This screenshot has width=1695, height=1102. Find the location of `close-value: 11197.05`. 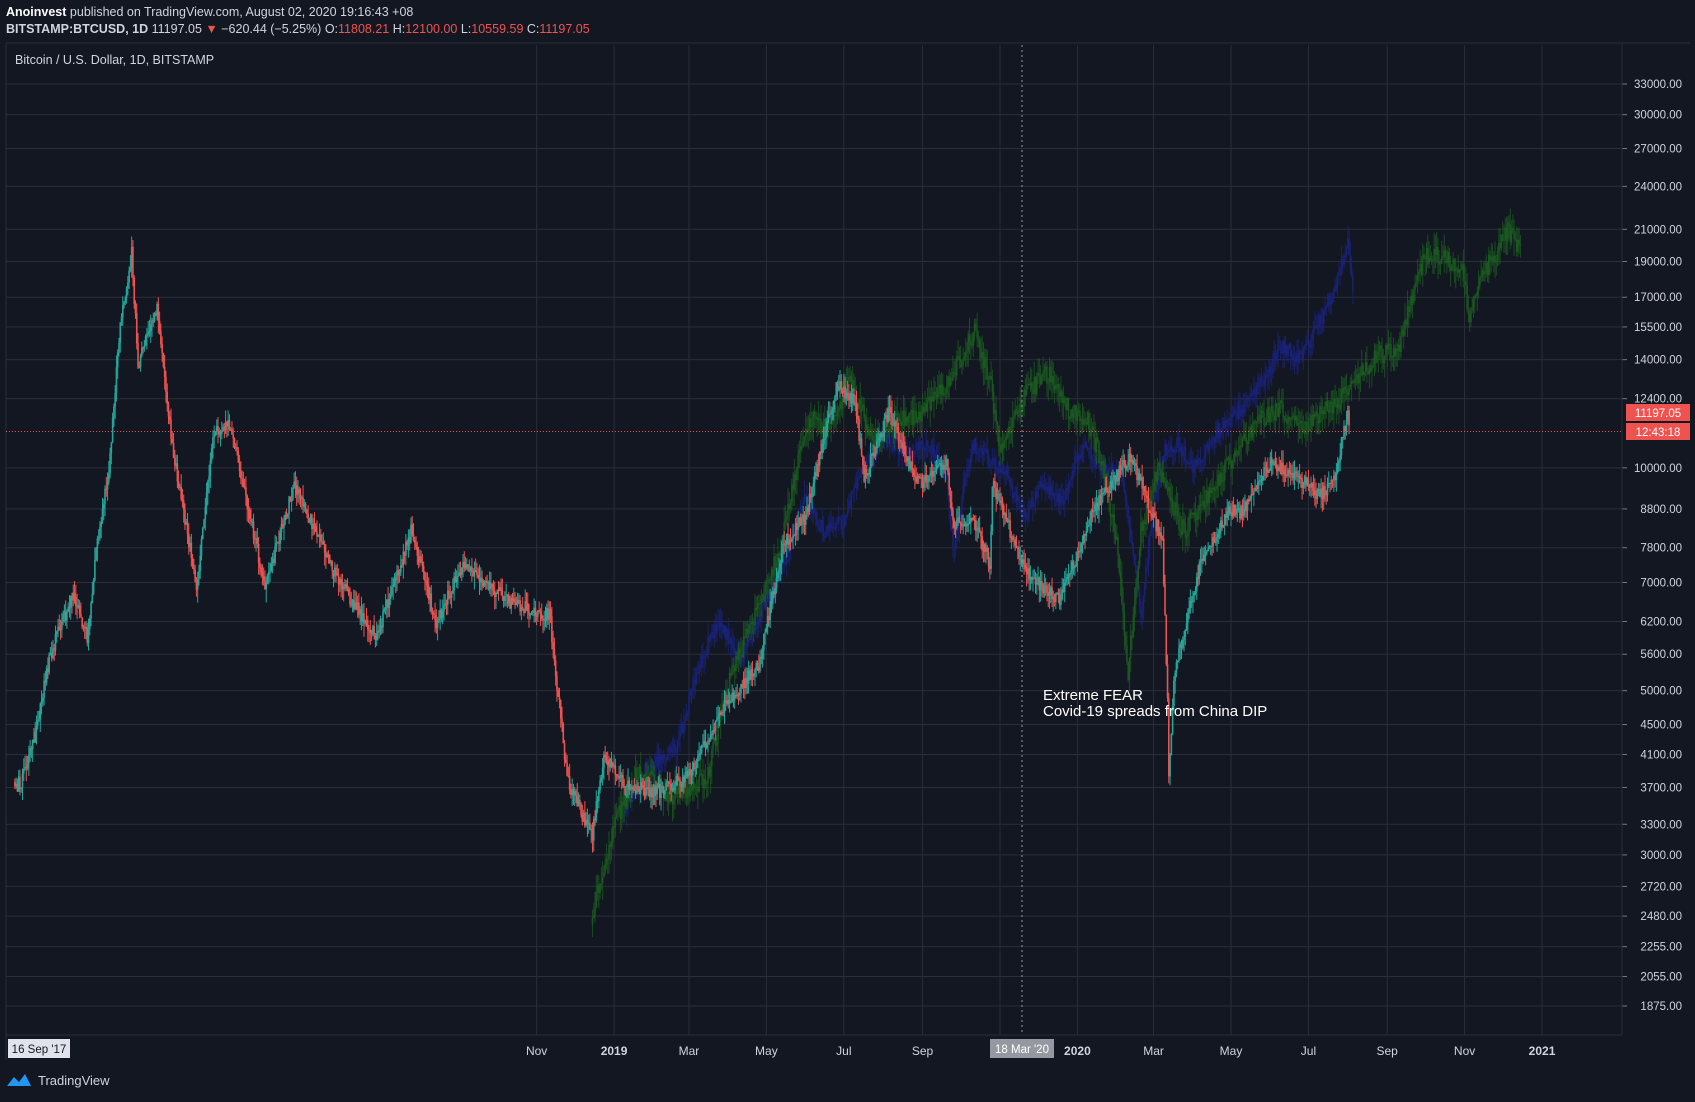

close-value: 11197.05 is located at coordinates (564, 29).